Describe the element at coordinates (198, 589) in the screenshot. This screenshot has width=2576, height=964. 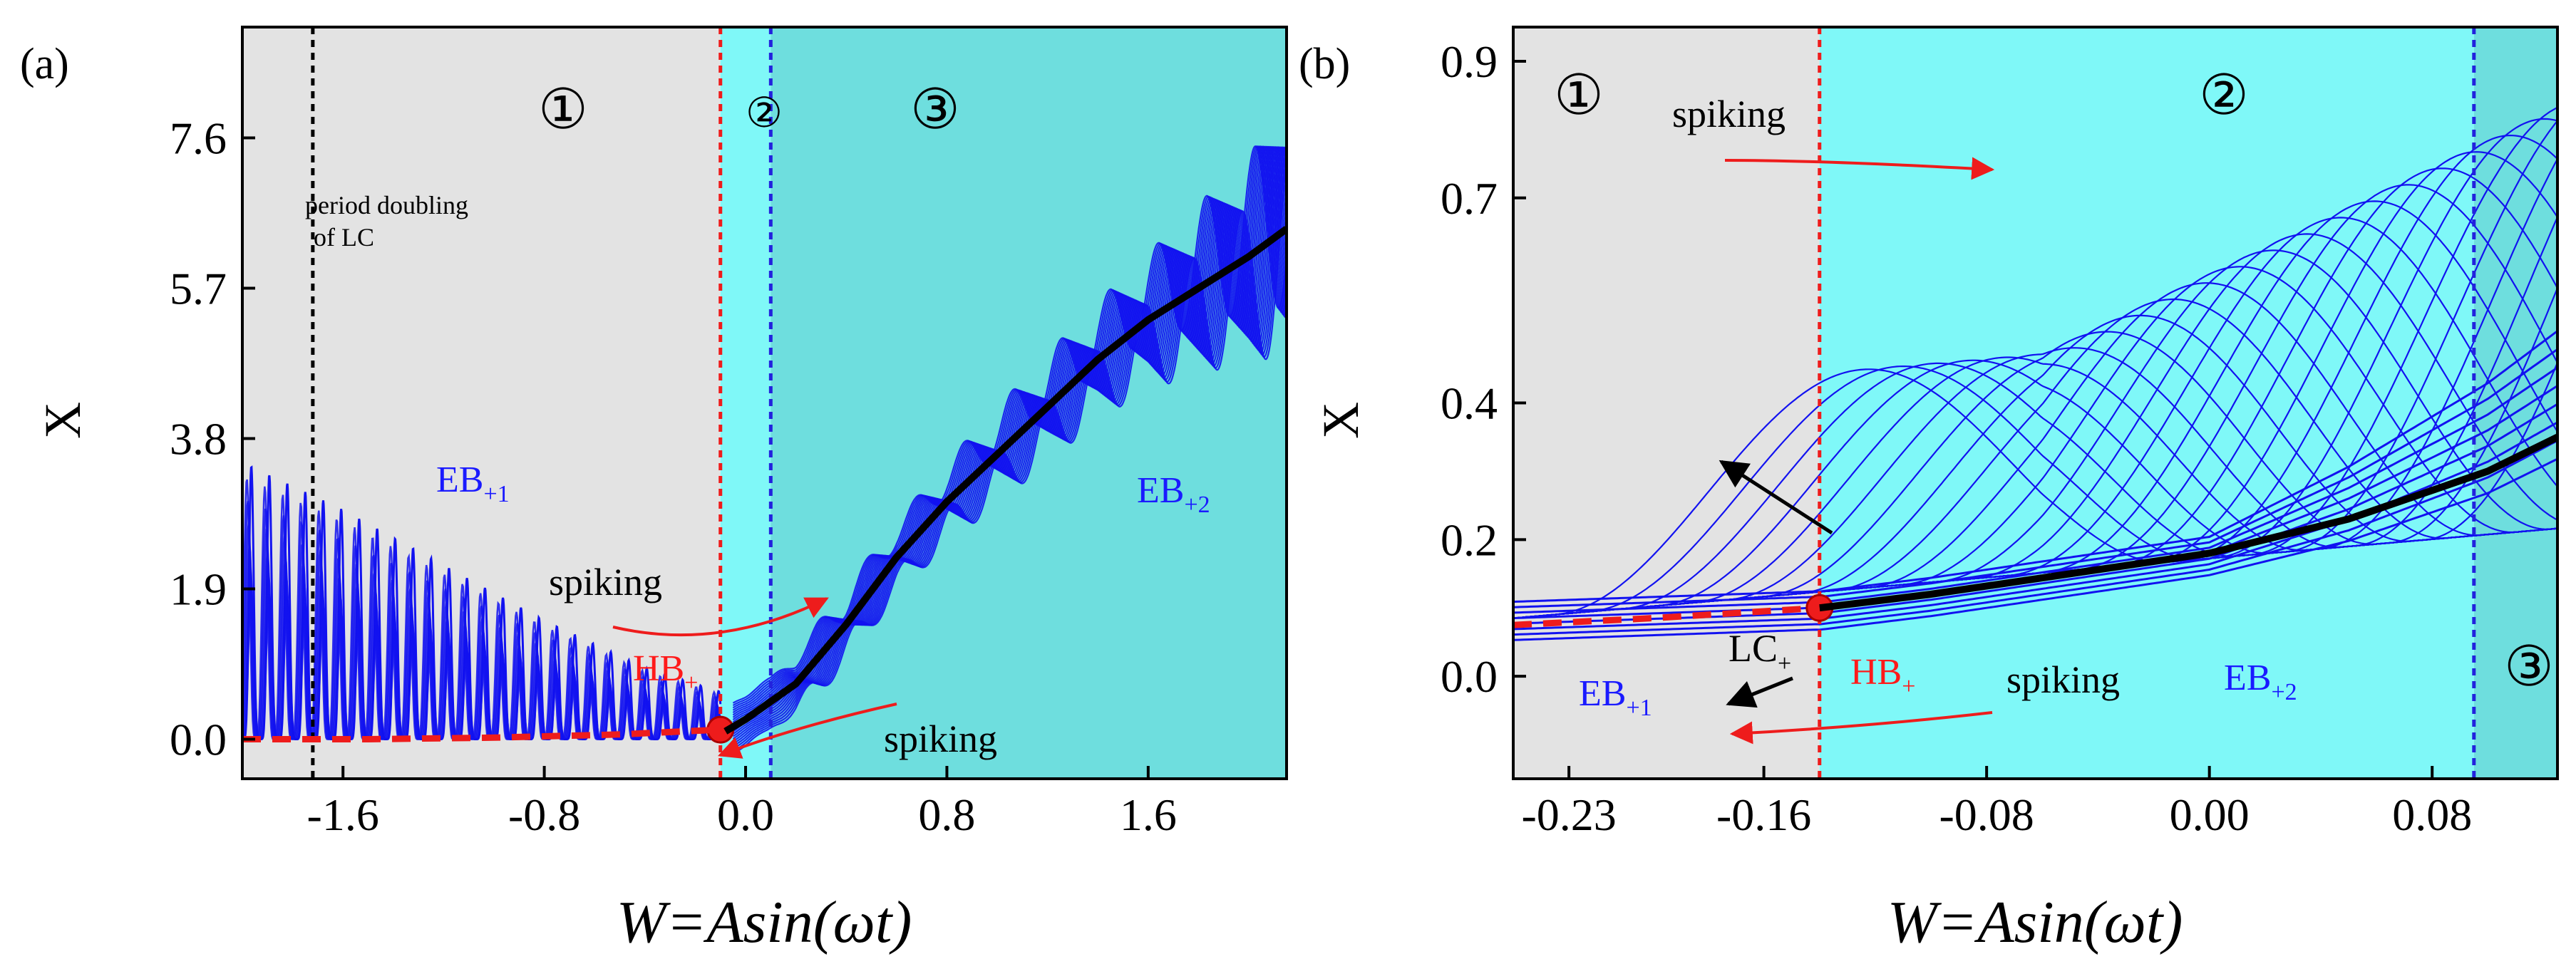
I see `y-tick-label: 1.9` at that location.